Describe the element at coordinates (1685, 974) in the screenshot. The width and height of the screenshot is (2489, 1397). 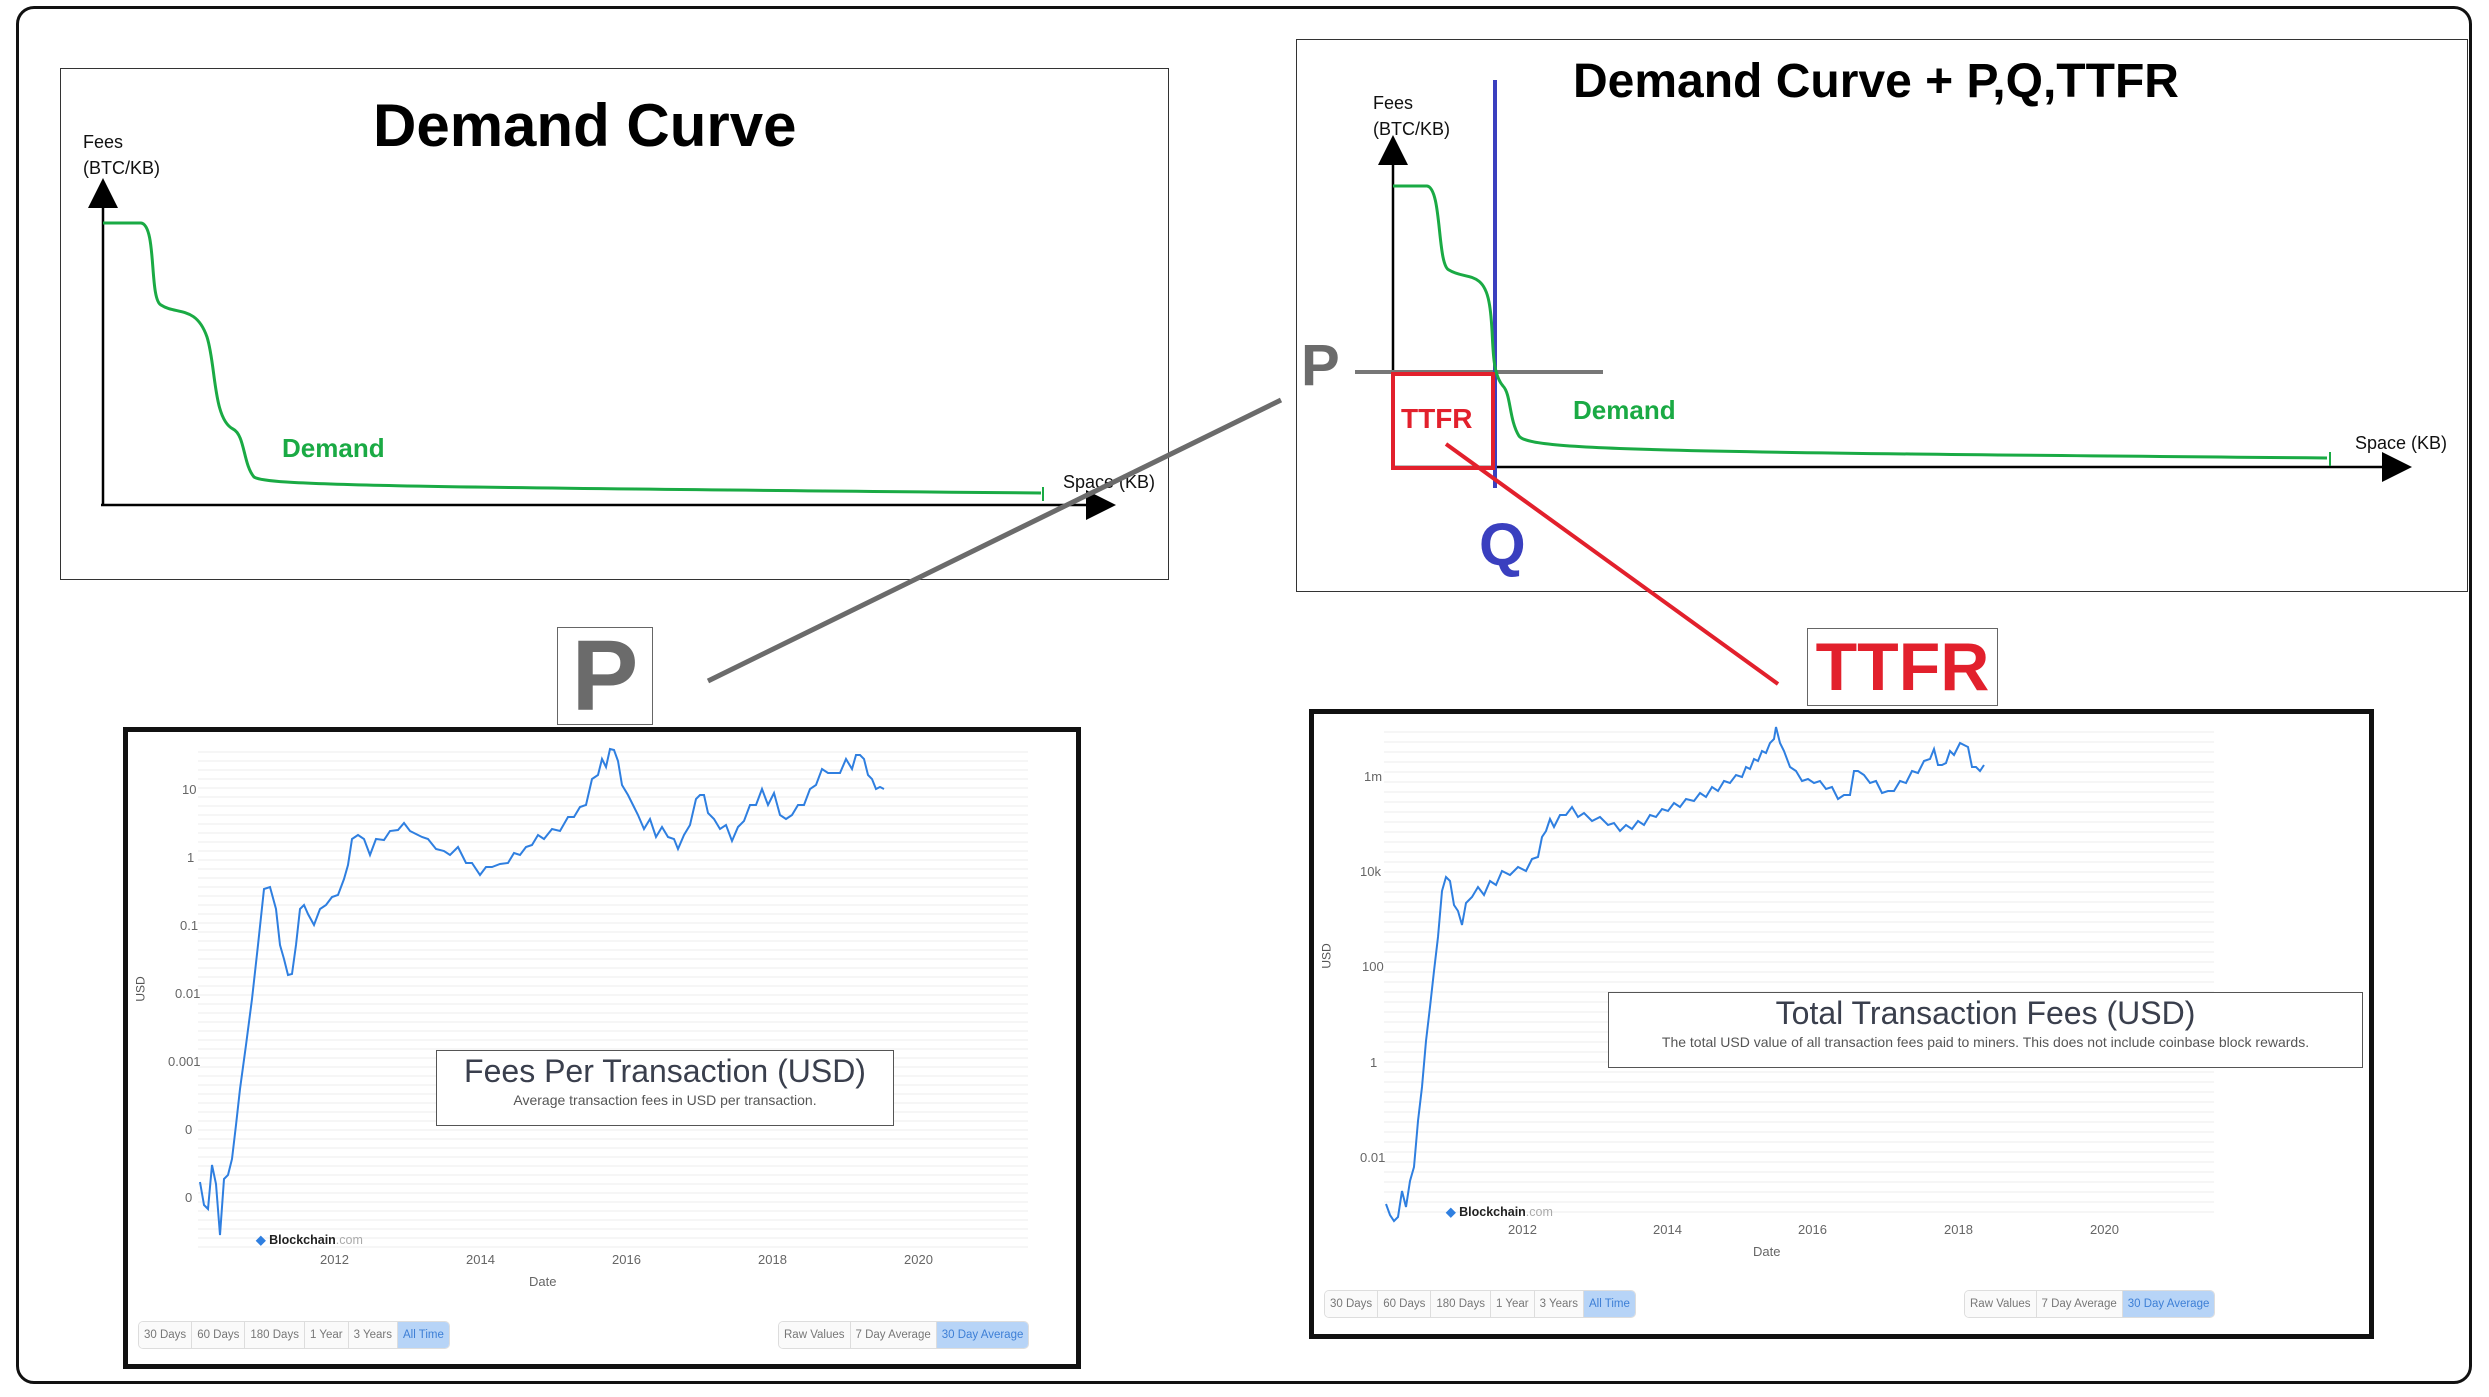
I see `total-fees-line` at that location.